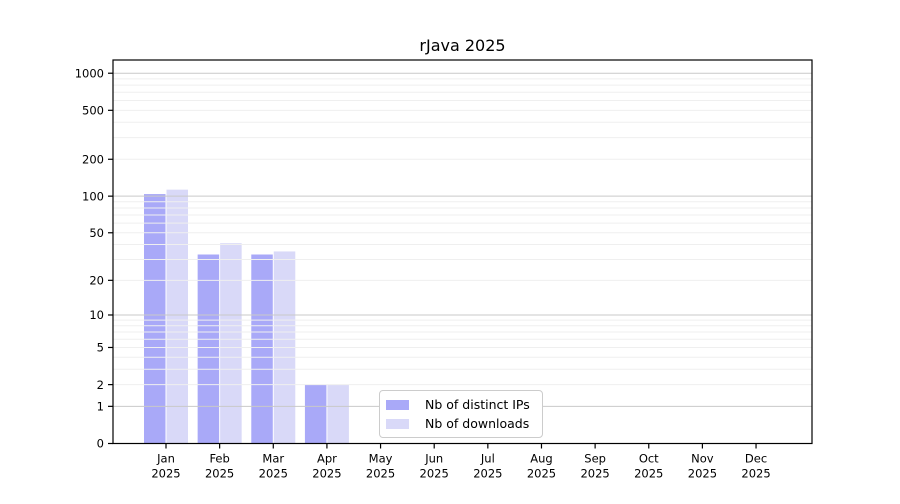 The width and height of the screenshot is (900, 504). What do you see at coordinates (487, 459) in the screenshot?
I see `x-tick-label-month: Jul` at bounding box center [487, 459].